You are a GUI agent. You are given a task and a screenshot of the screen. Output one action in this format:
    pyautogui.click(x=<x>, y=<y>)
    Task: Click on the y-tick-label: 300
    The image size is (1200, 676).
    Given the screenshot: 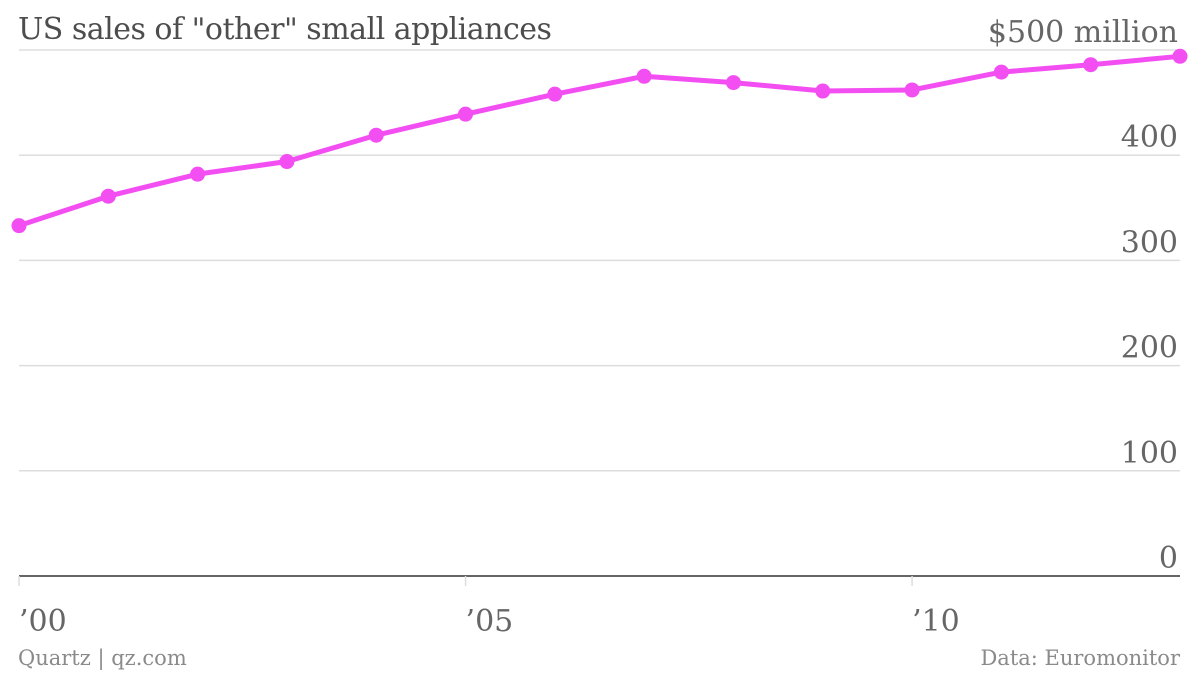 What is the action you would take?
    pyautogui.click(x=1149, y=242)
    